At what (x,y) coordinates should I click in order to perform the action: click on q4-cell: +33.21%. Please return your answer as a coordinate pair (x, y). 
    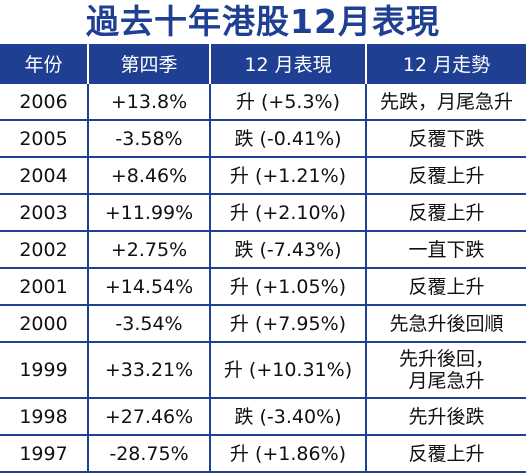
    Looking at the image, I should click on (148, 369).